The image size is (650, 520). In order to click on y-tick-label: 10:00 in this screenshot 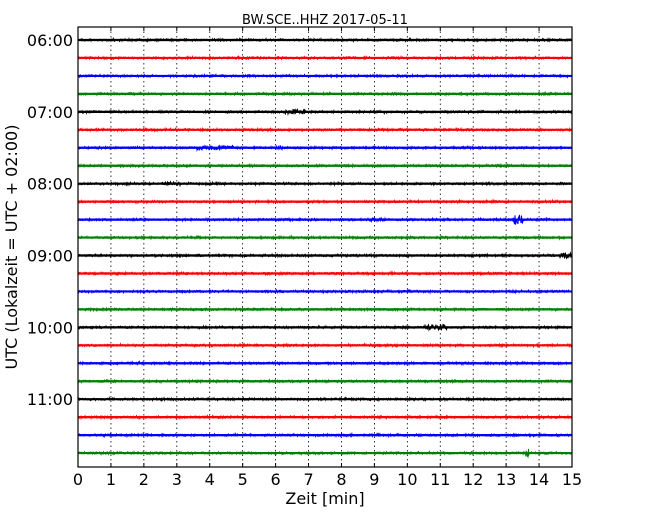, I will do `click(50, 327)`.